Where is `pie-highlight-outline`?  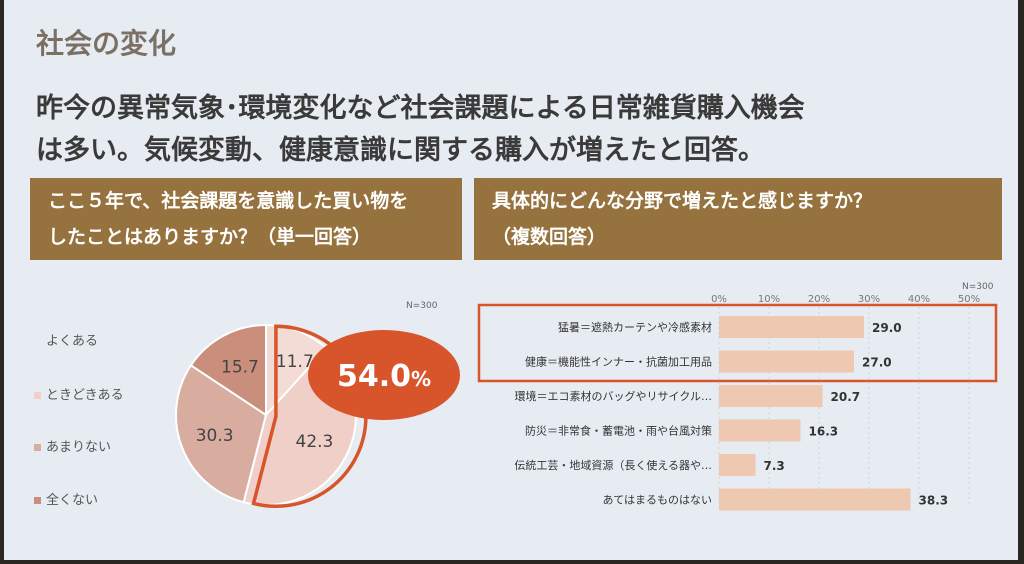
pie-highlight-outline is located at coordinates (309, 416).